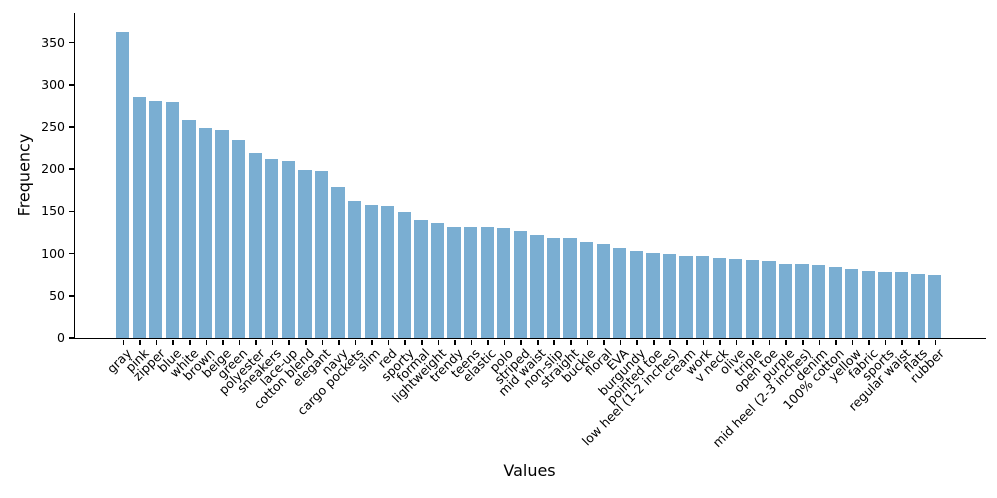 This screenshot has height=498, width=997. I want to click on y-tick-label: 250, so click(53, 126).